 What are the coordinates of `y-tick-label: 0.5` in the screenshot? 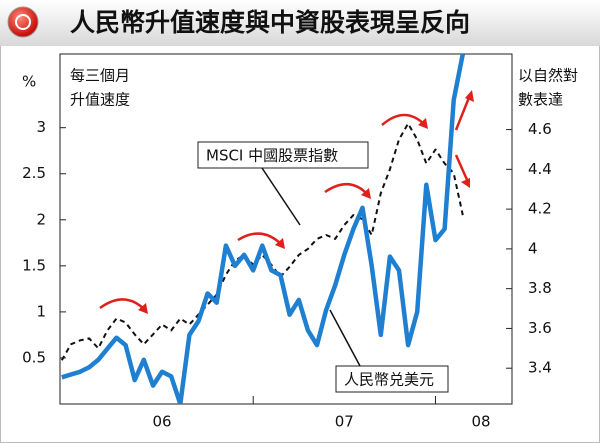 It's located at (34, 357).